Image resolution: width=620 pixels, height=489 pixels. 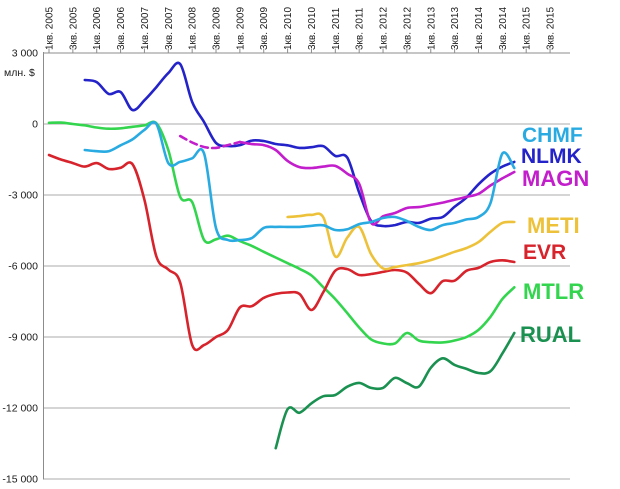 I want to click on x-axis-label: 3кв. 2009, so click(x=264, y=28).